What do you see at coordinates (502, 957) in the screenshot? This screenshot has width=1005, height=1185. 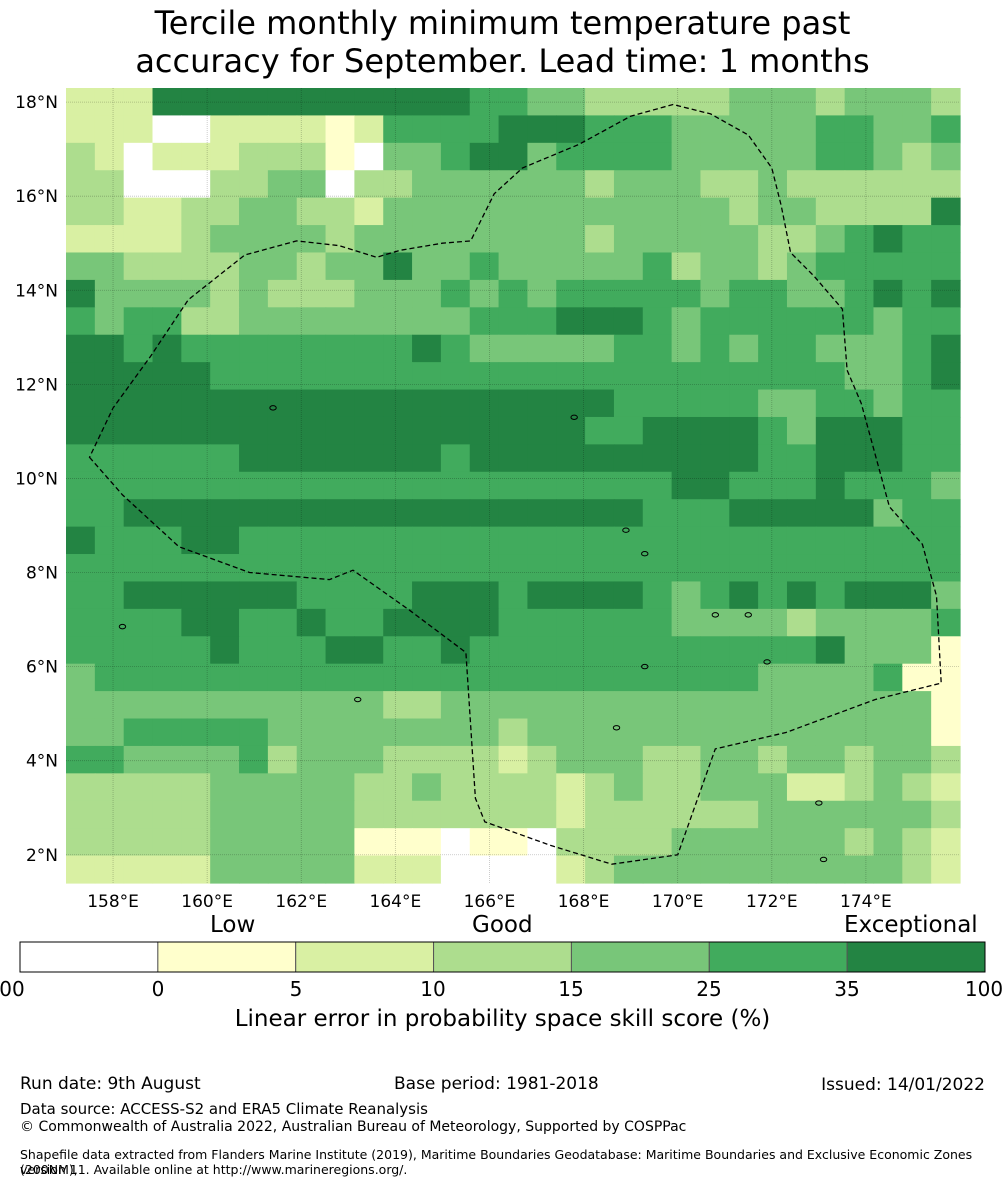 I see `colorbar-swatch` at bounding box center [502, 957].